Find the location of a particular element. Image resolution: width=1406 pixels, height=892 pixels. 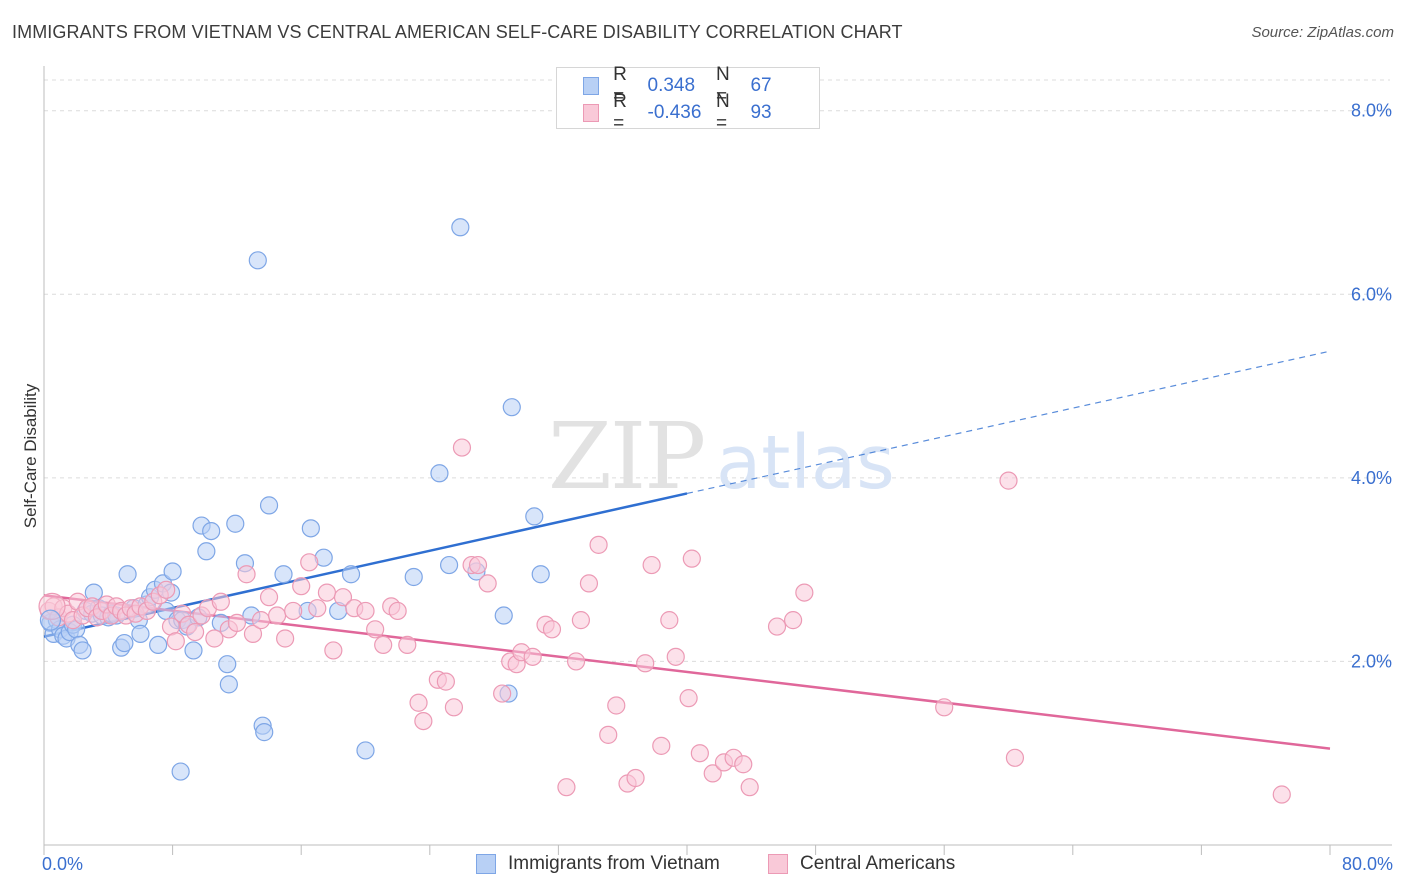

source-label: Source: ZipAtlas.com is located at coordinates (1322, 32).